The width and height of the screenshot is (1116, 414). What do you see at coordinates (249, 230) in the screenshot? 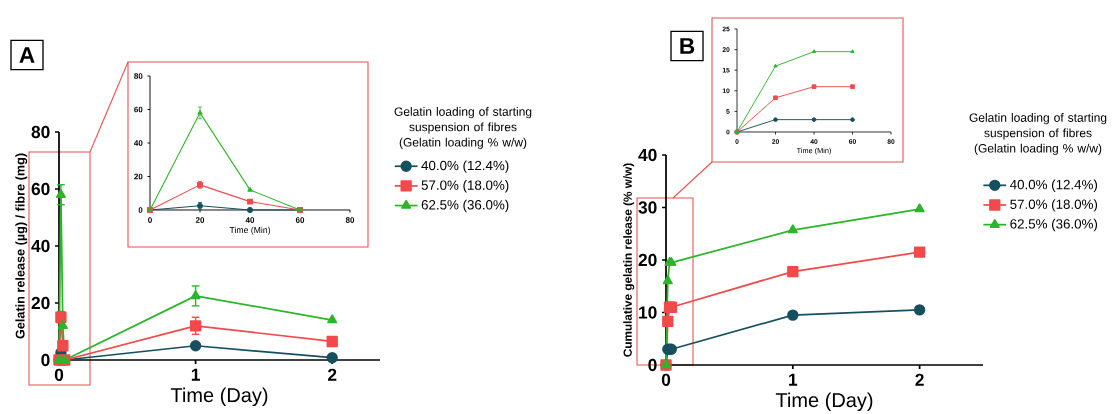
I see `x-axis-title: Time (Min)` at bounding box center [249, 230].